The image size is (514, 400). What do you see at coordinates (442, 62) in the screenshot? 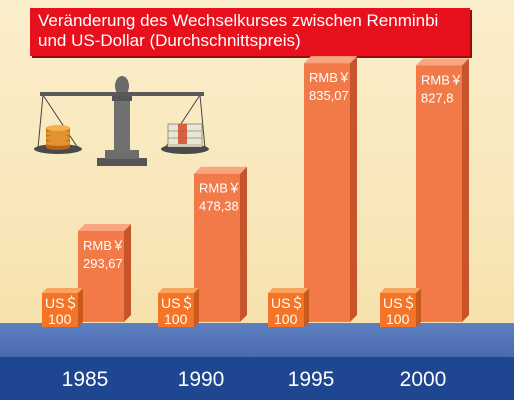
I see `bar-top-2000` at bounding box center [442, 62].